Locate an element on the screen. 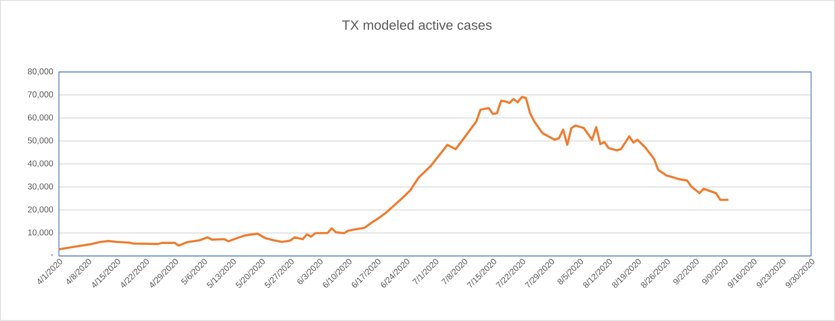 Image resolution: width=835 pixels, height=321 pixels. y-tick-label: 20,000 is located at coordinates (41, 210).